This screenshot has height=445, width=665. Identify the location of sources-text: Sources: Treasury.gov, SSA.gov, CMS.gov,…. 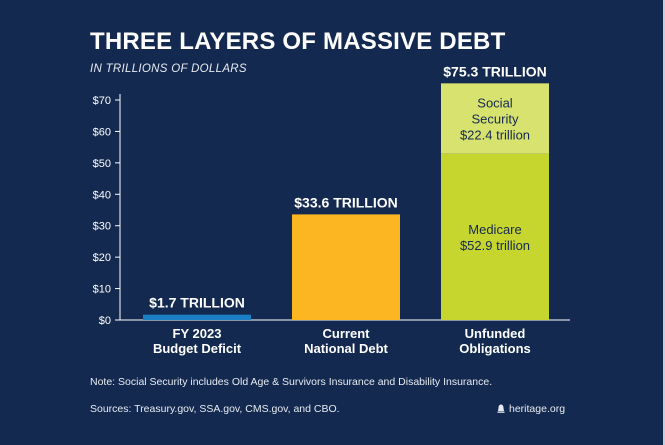
(215, 409).